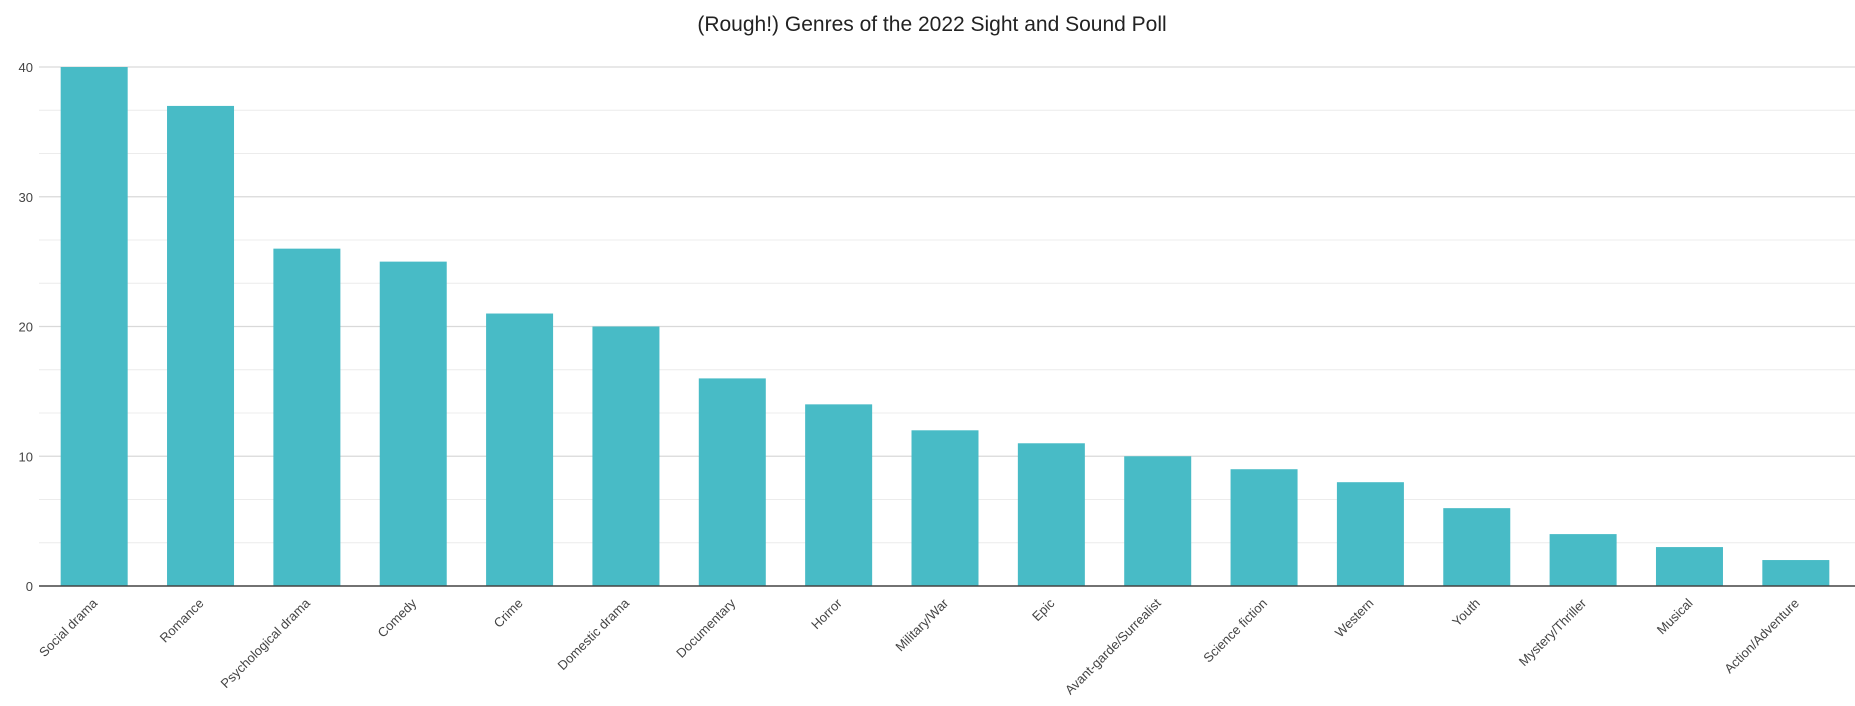  Describe the element at coordinates (594, 634) in the screenshot. I see `x-tick-label: Domestic drama` at that location.